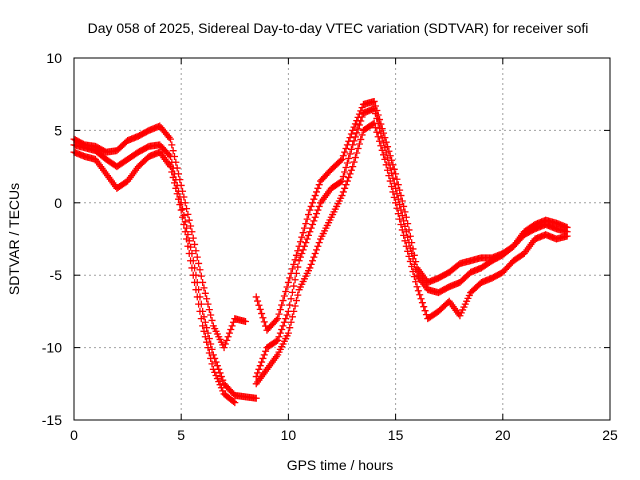 The width and height of the screenshot is (640, 480). Describe the element at coordinates (14, 239) in the screenshot. I see `y-axis-label: SDTVAR / TECUs` at that location.